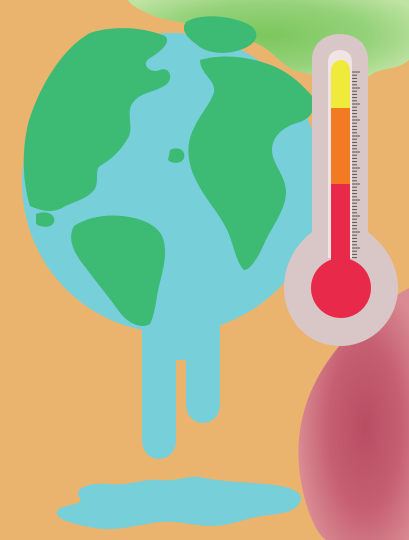 This screenshot has height=540, width=409. Describe the element at coordinates (340, 84) in the screenshot. I see `mercury-yellow` at that location.